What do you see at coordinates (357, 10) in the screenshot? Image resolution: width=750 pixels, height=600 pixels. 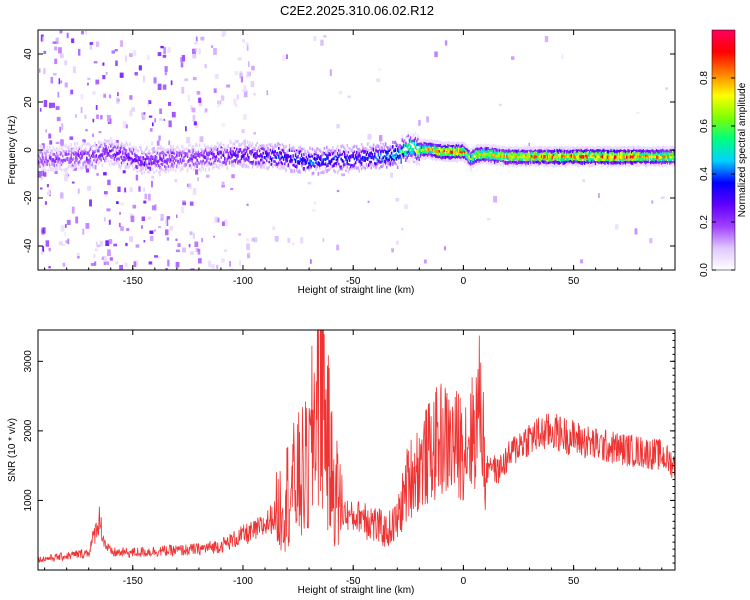 I see `figure-title: C2E2.2025.310.06.02.R12` at bounding box center [357, 10].